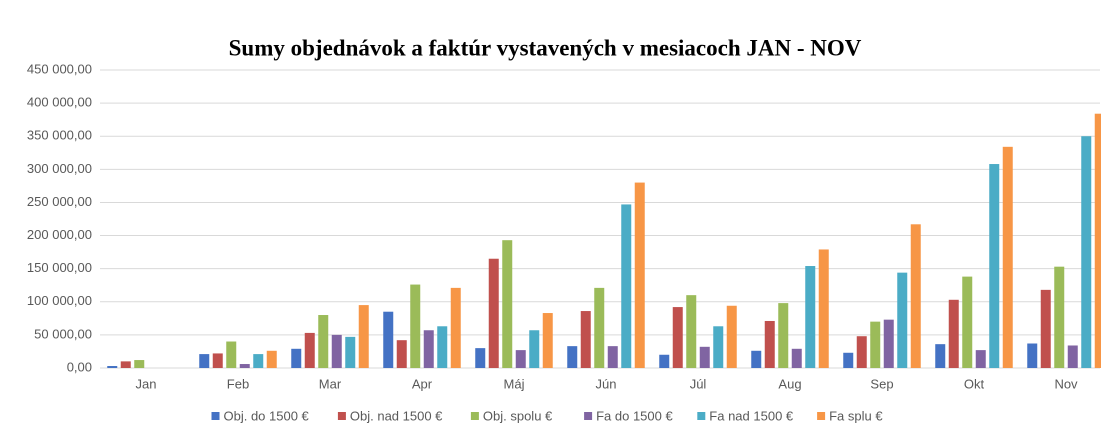 This screenshot has width=1101, height=434. Describe the element at coordinates (606, 383) in the screenshot. I see `x-tick-label: Jún` at that location.